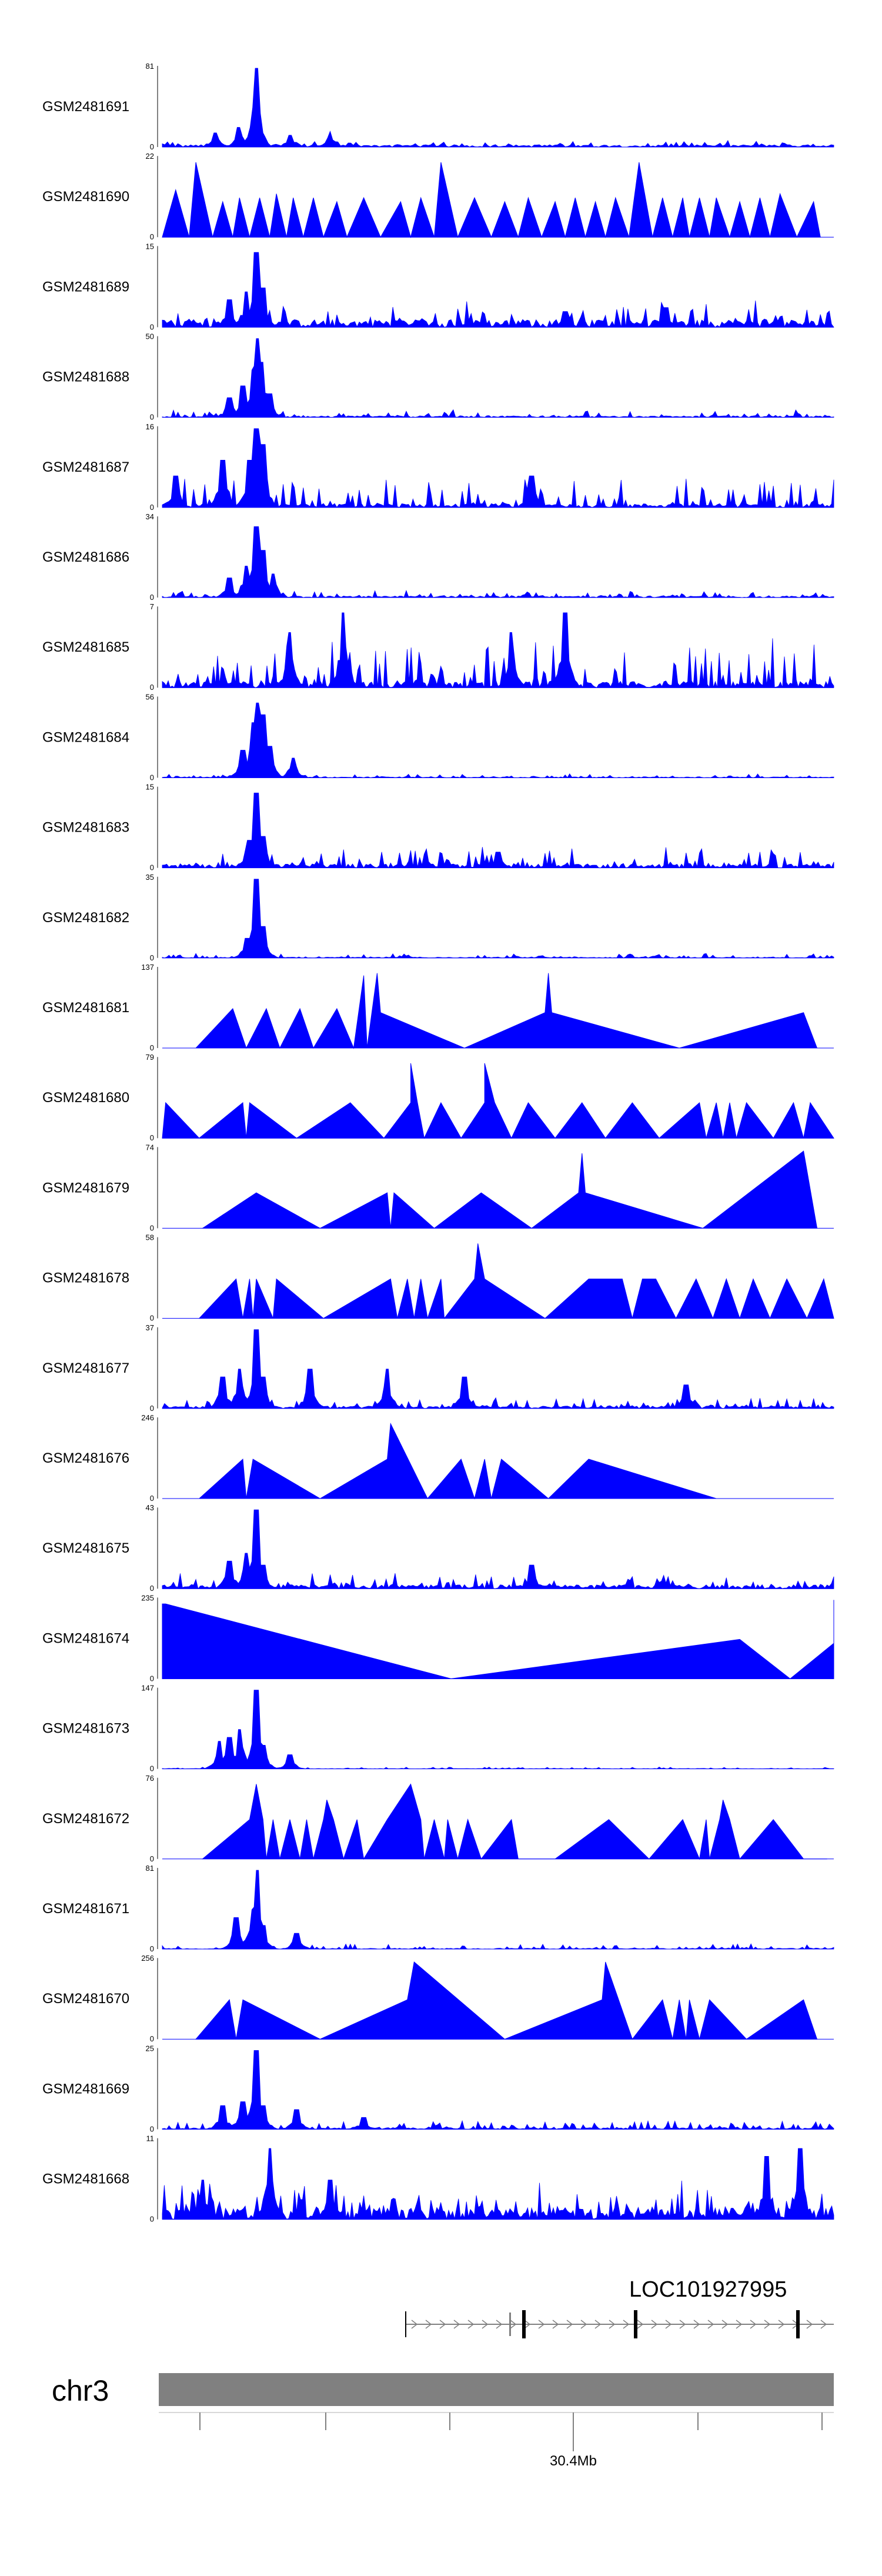 The width and height of the screenshot is (882, 2576). Describe the element at coordinates (496, 2389) in the screenshot. I see `chromosome-bar` at that location.